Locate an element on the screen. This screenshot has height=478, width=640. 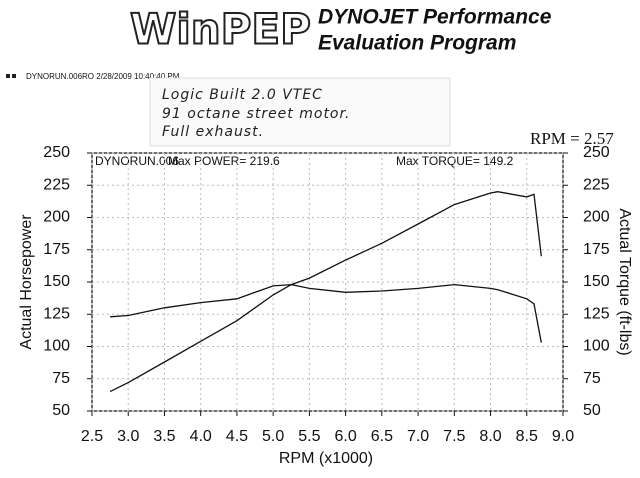
y-tick-label: 175 is located at coordinates (56, 249).